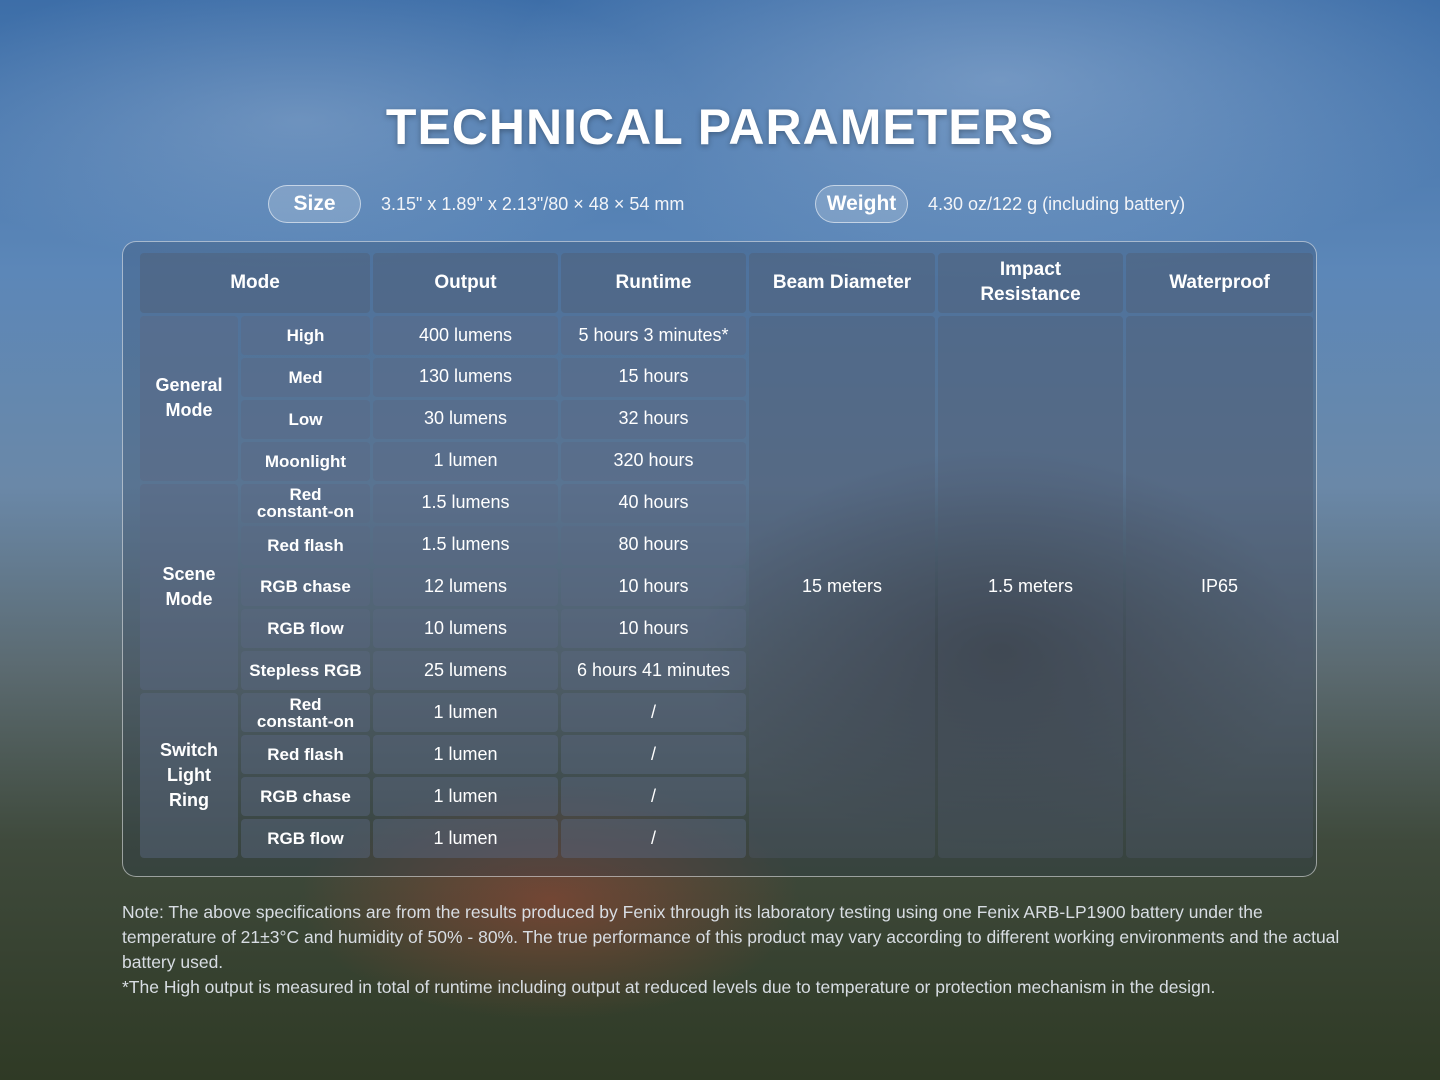  Describe the element at coordinates (842, 283) in the screenshot. I see `header-beam-diameter: Beam Diameter` at that location.